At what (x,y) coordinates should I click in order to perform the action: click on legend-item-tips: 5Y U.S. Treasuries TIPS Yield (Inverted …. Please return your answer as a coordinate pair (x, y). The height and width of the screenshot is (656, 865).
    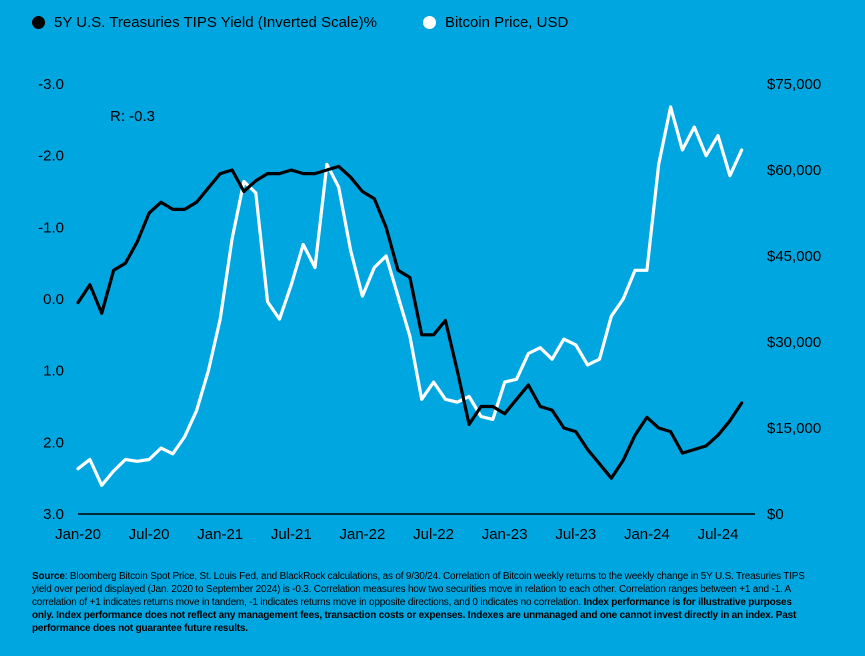
    Looking at the image, I should click on (204, 22).